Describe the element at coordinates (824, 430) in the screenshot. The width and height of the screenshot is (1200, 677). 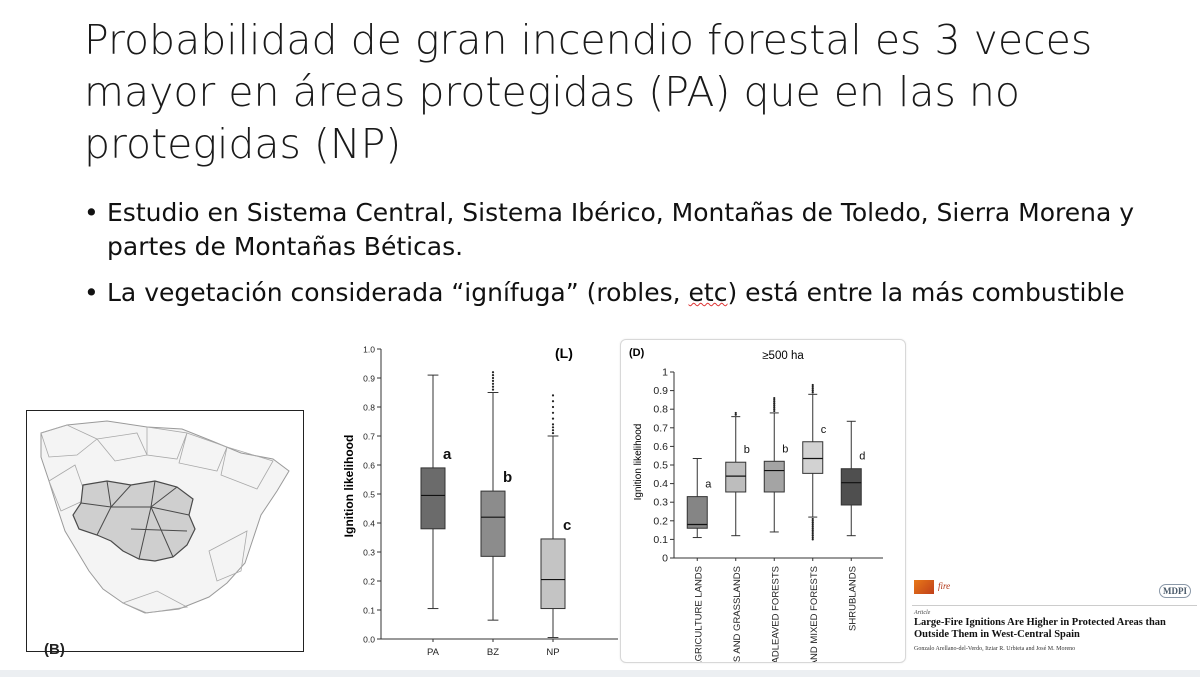
I see `significance-letter: c` at that location.